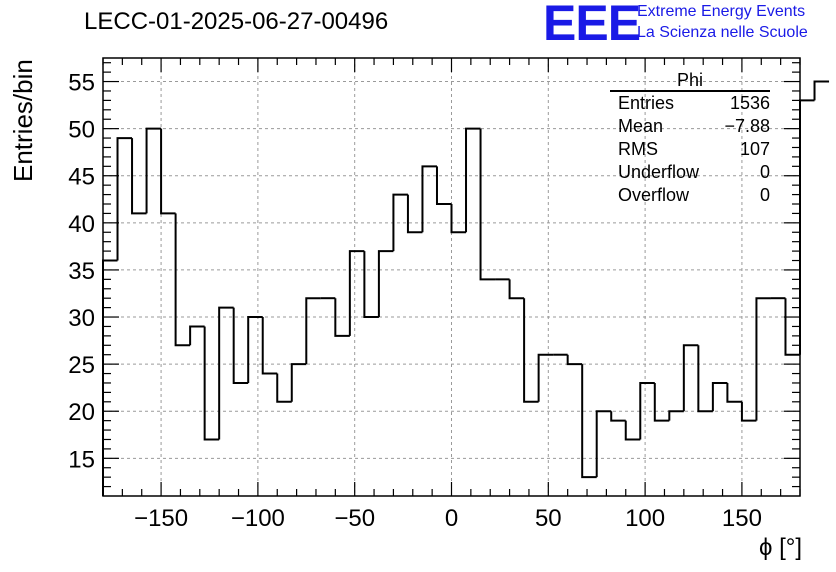 The width and height of the screenshot is (836, 572). I want to click on stats-row-overflow: Overflow 0, so click(690, 195).